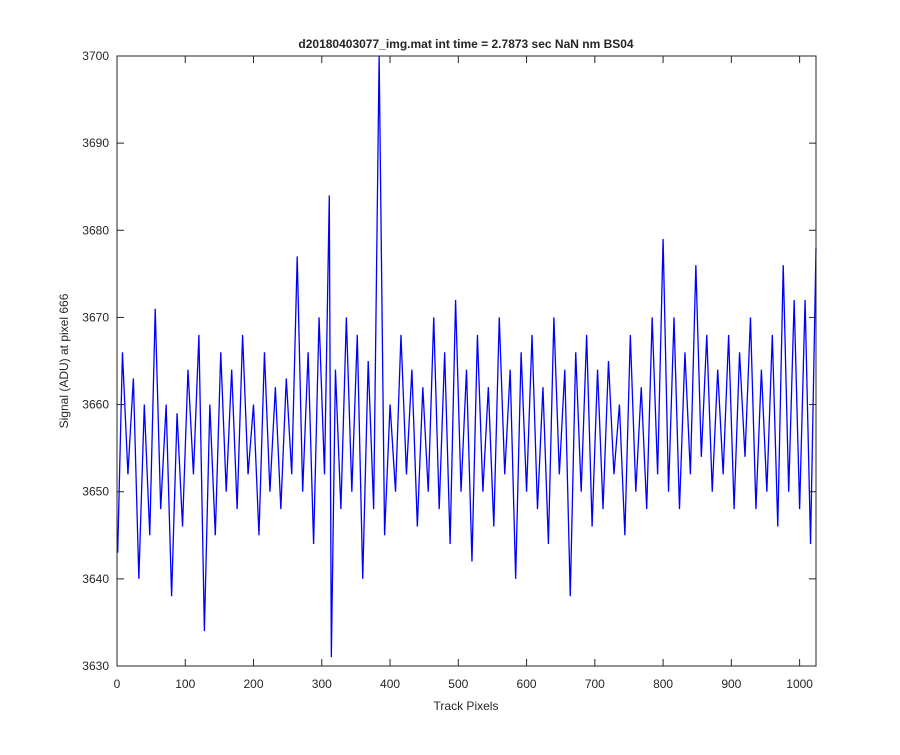 This screenshot has width=900, height=755. I want to click on x-tick-label: 0, so click(117, 684).